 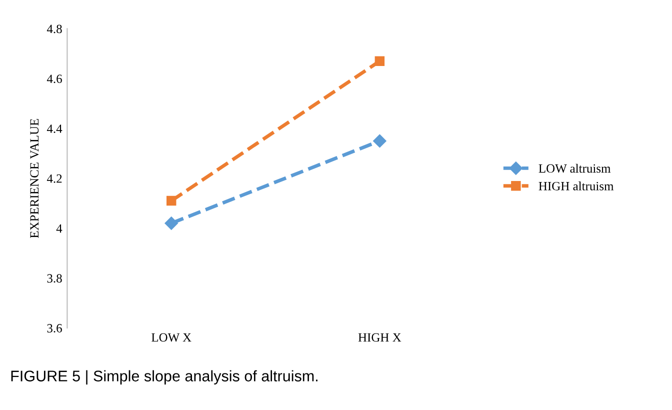 I want to click on y-tick-label: 4.4, so click(x=54, y=128).